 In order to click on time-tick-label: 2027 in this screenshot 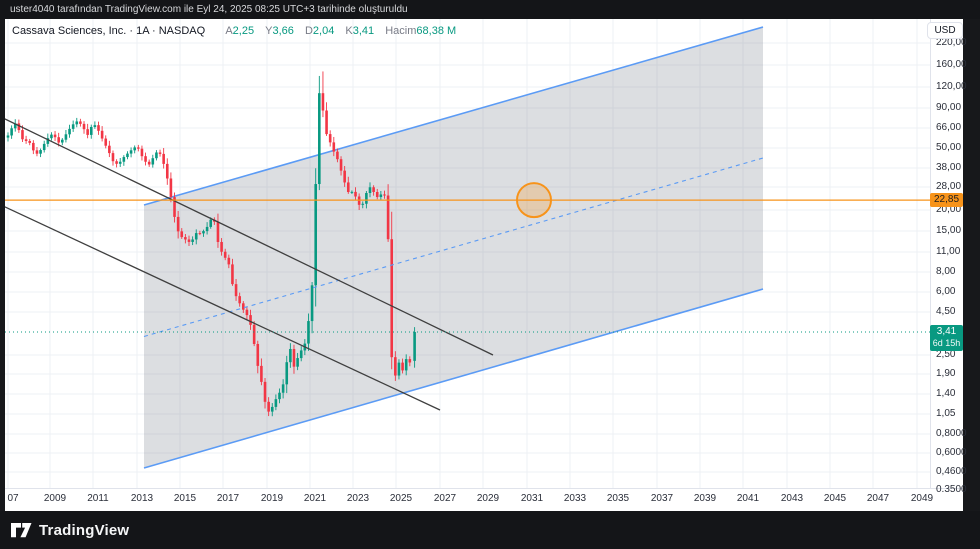, I will do `click(445, 498)`.